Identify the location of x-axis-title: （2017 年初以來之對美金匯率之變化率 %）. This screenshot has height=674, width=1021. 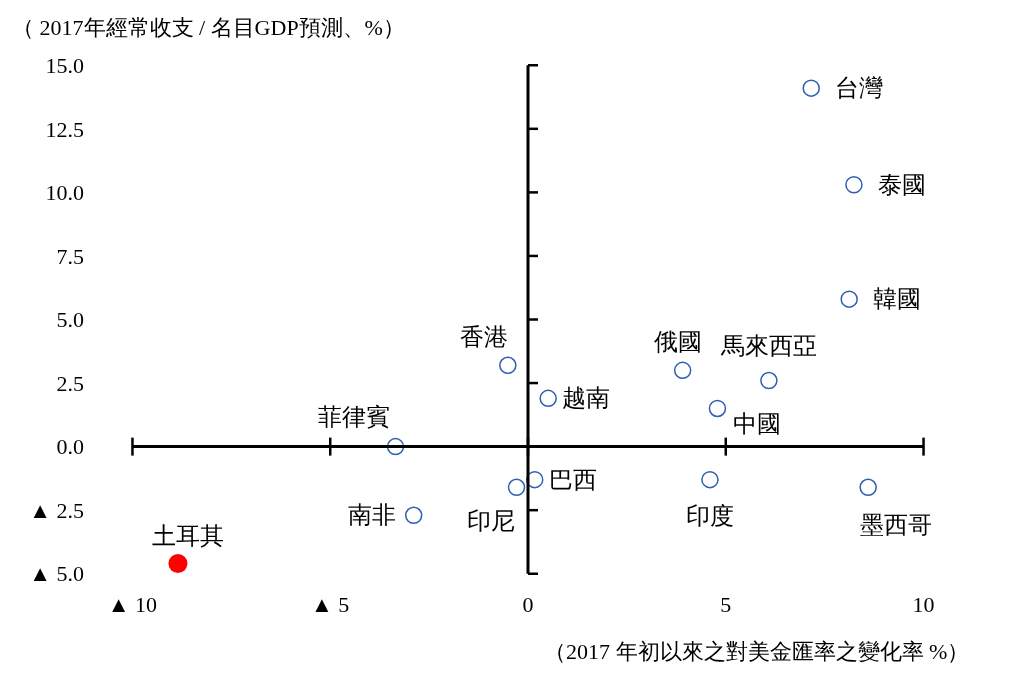
(757, 651).